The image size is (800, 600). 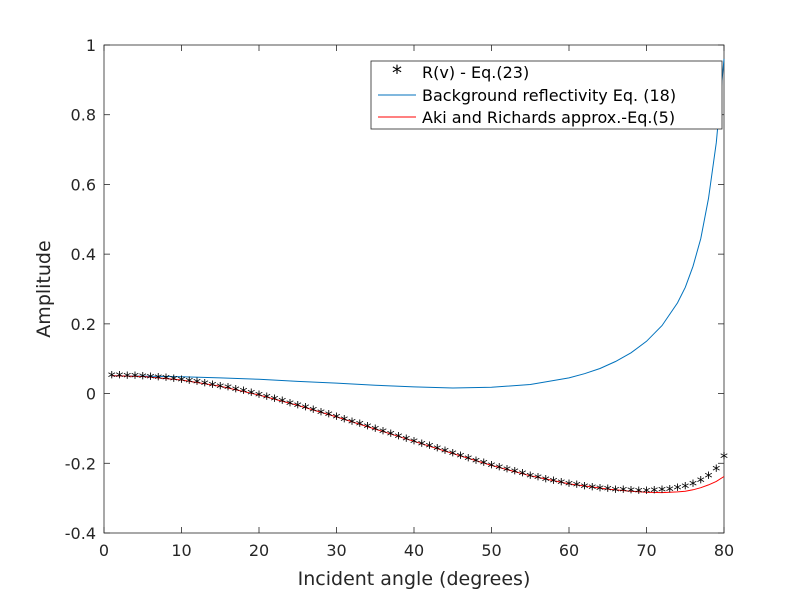 I want to click on x-tick-label: 20, so click(x=259, y=550).